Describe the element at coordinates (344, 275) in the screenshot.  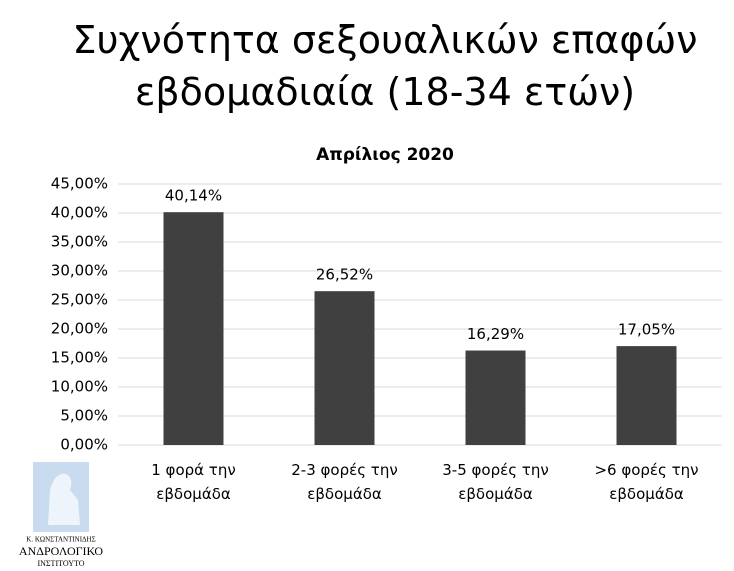
I see `data-label: 26,52%` at that location.